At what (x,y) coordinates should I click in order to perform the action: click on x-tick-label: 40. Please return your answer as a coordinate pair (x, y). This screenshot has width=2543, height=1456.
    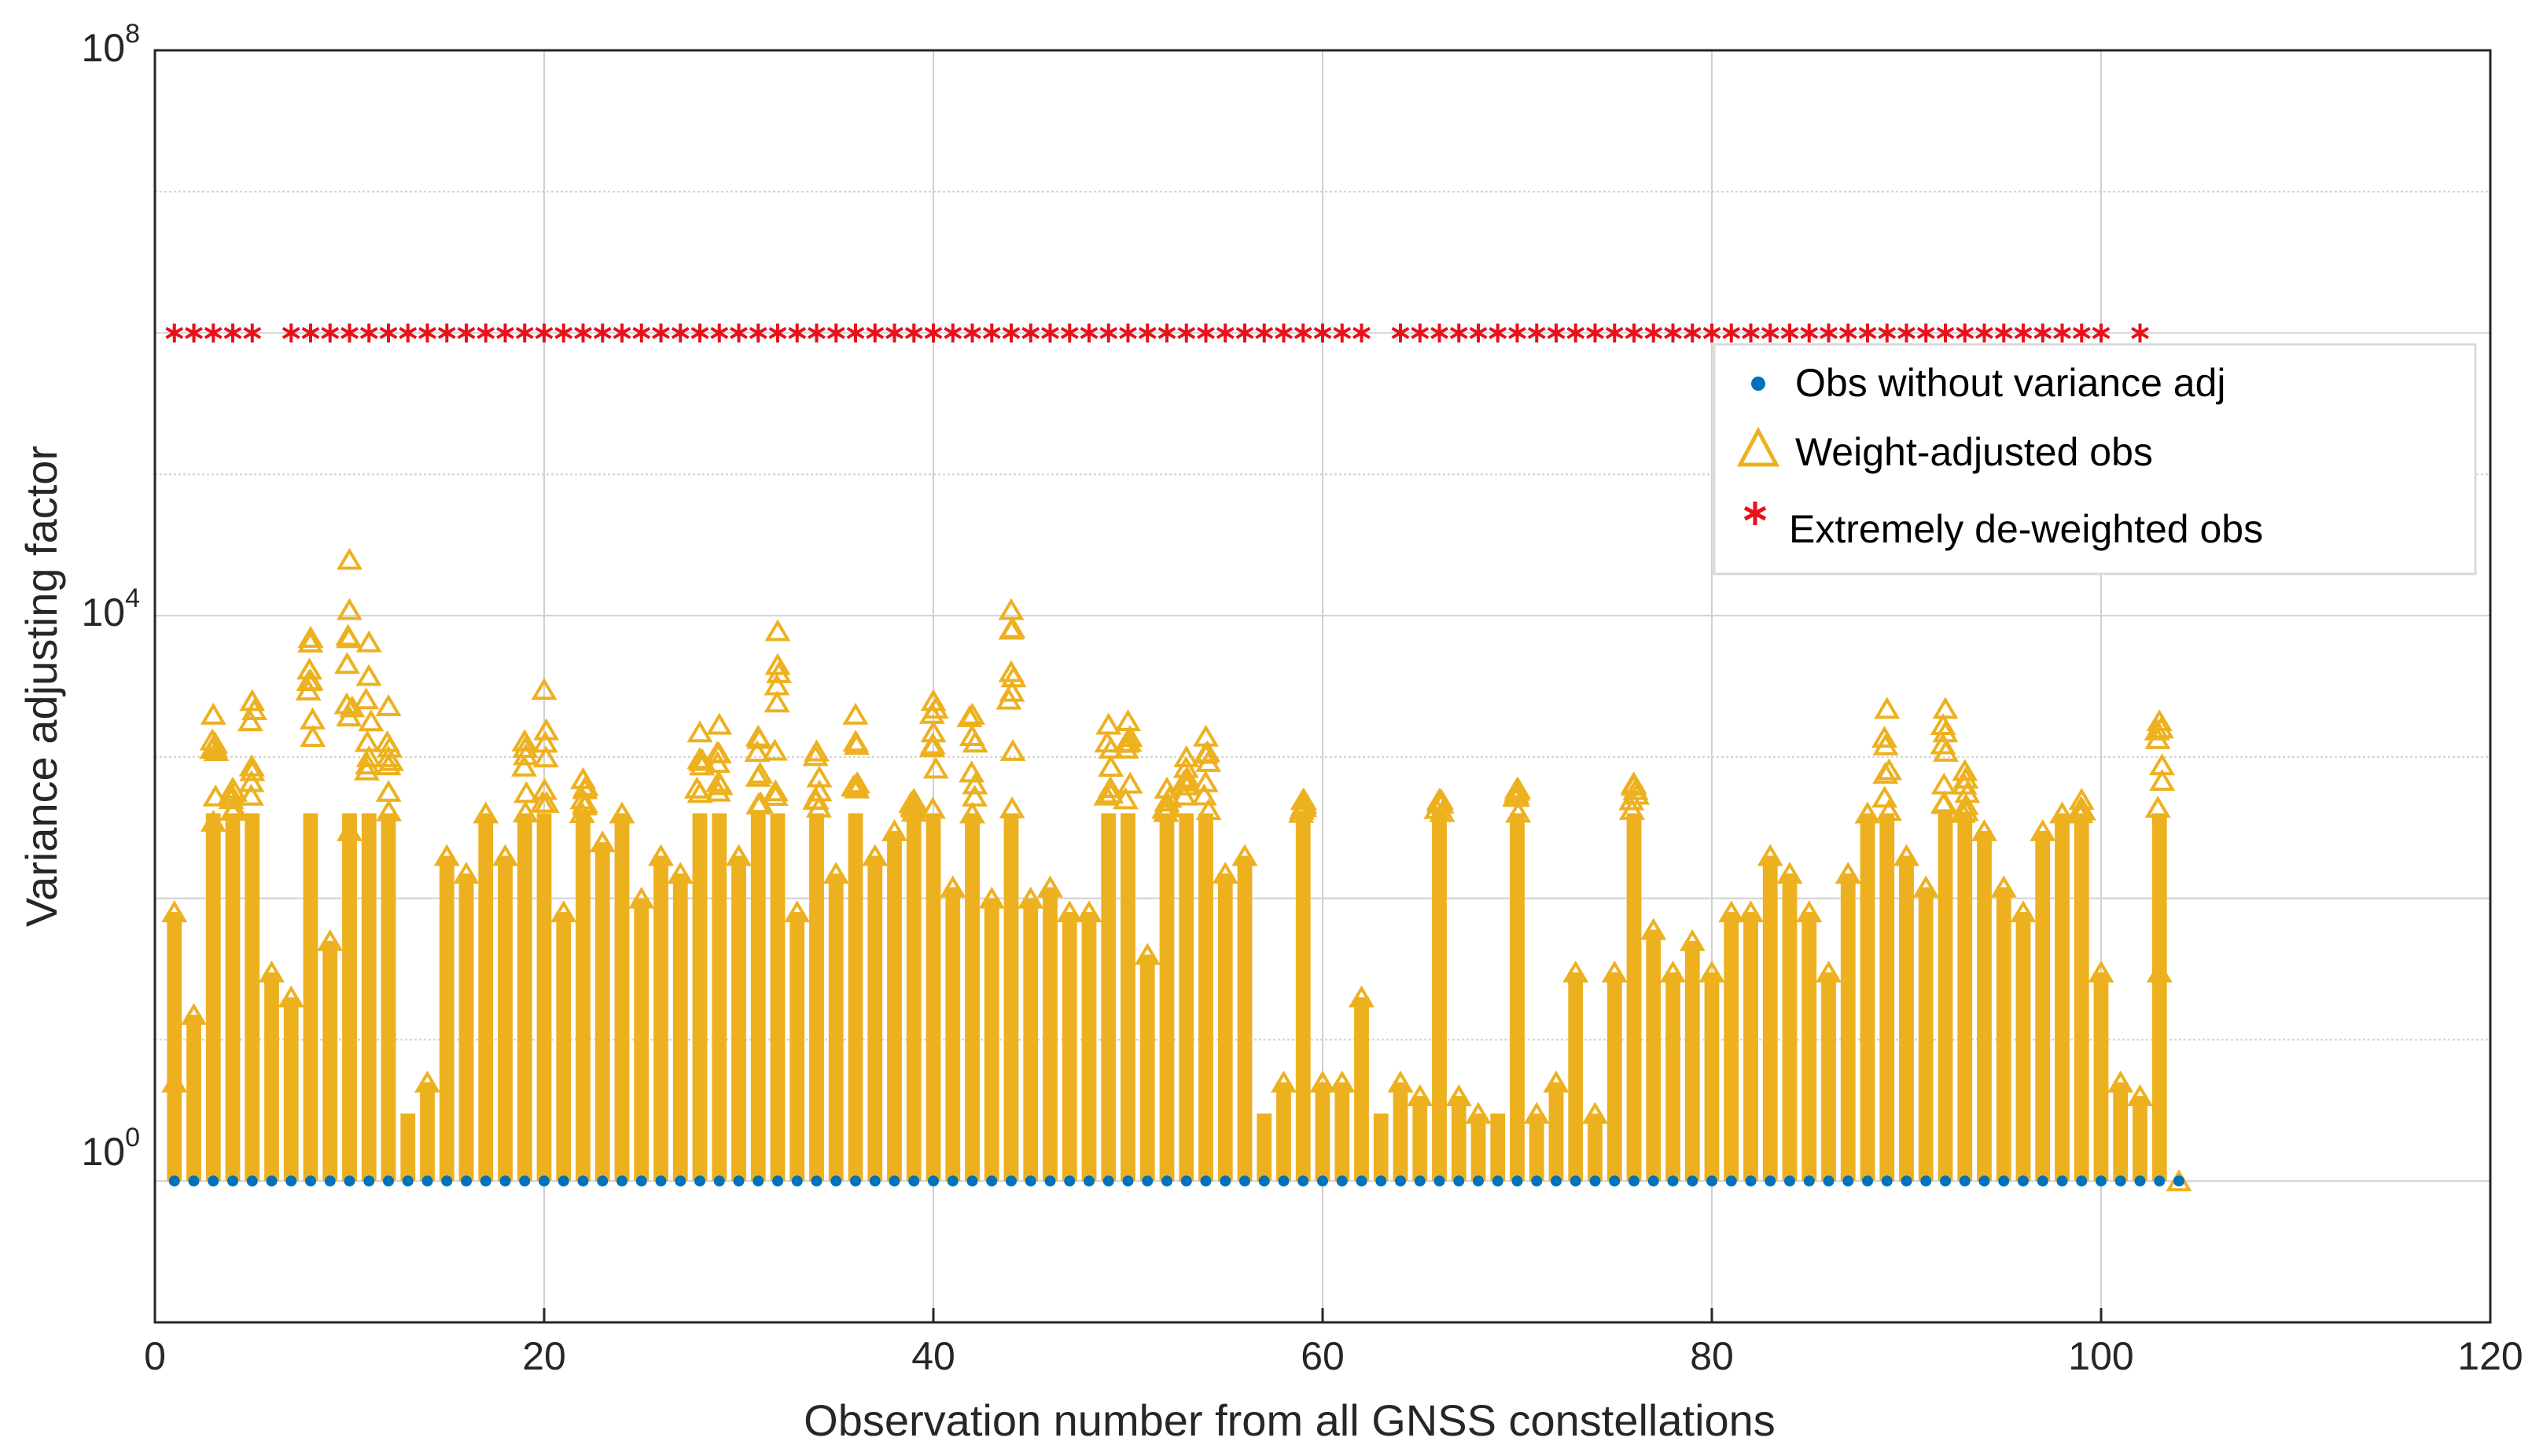
    Looking at the image, I should click on (933, 1356).